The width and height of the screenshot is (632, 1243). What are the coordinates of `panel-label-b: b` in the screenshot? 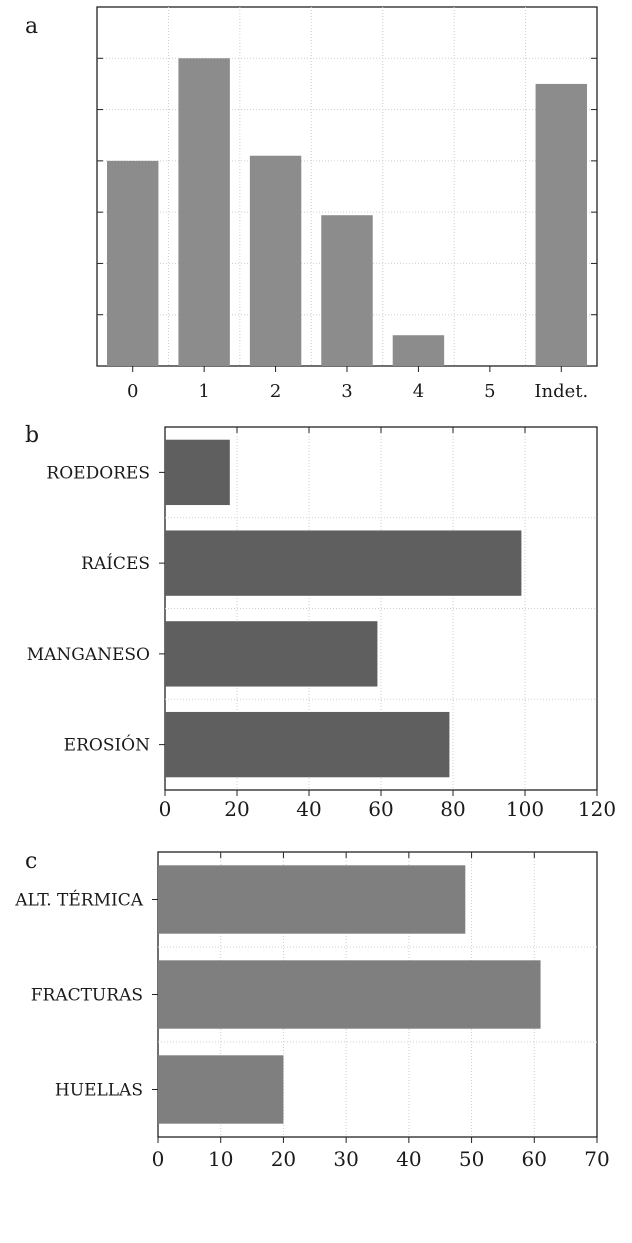 It's located at (32, 435).